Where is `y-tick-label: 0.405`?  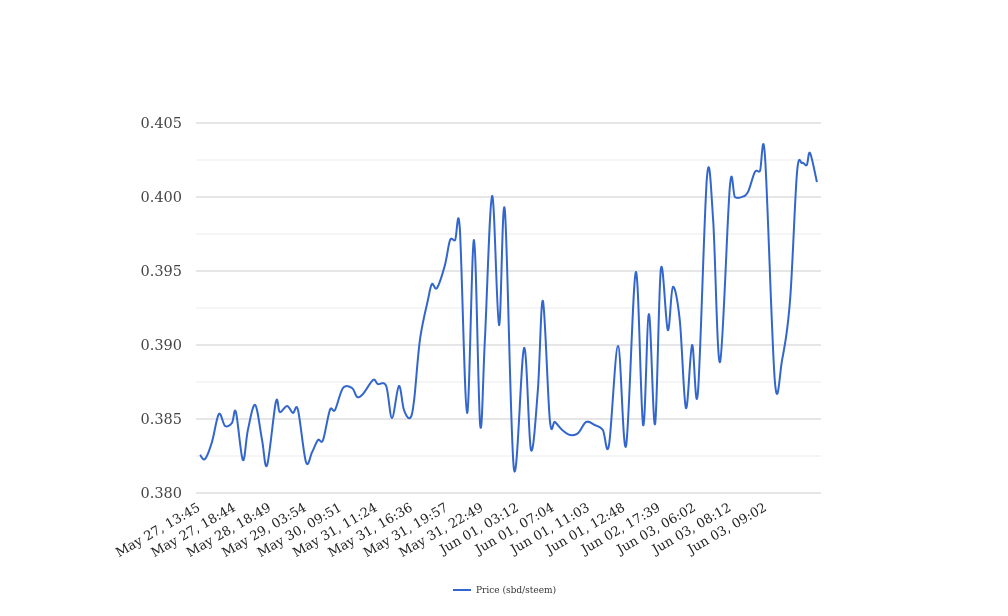 y-tick-label: 0.405 is located at coordinates (161, 124).